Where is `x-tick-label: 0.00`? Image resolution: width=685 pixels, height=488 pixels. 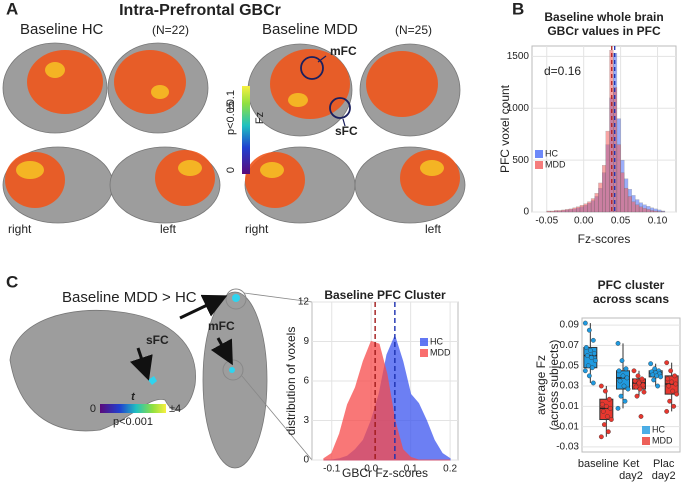 x-tick-label: 0.00 is located at coordinates (584, 221).